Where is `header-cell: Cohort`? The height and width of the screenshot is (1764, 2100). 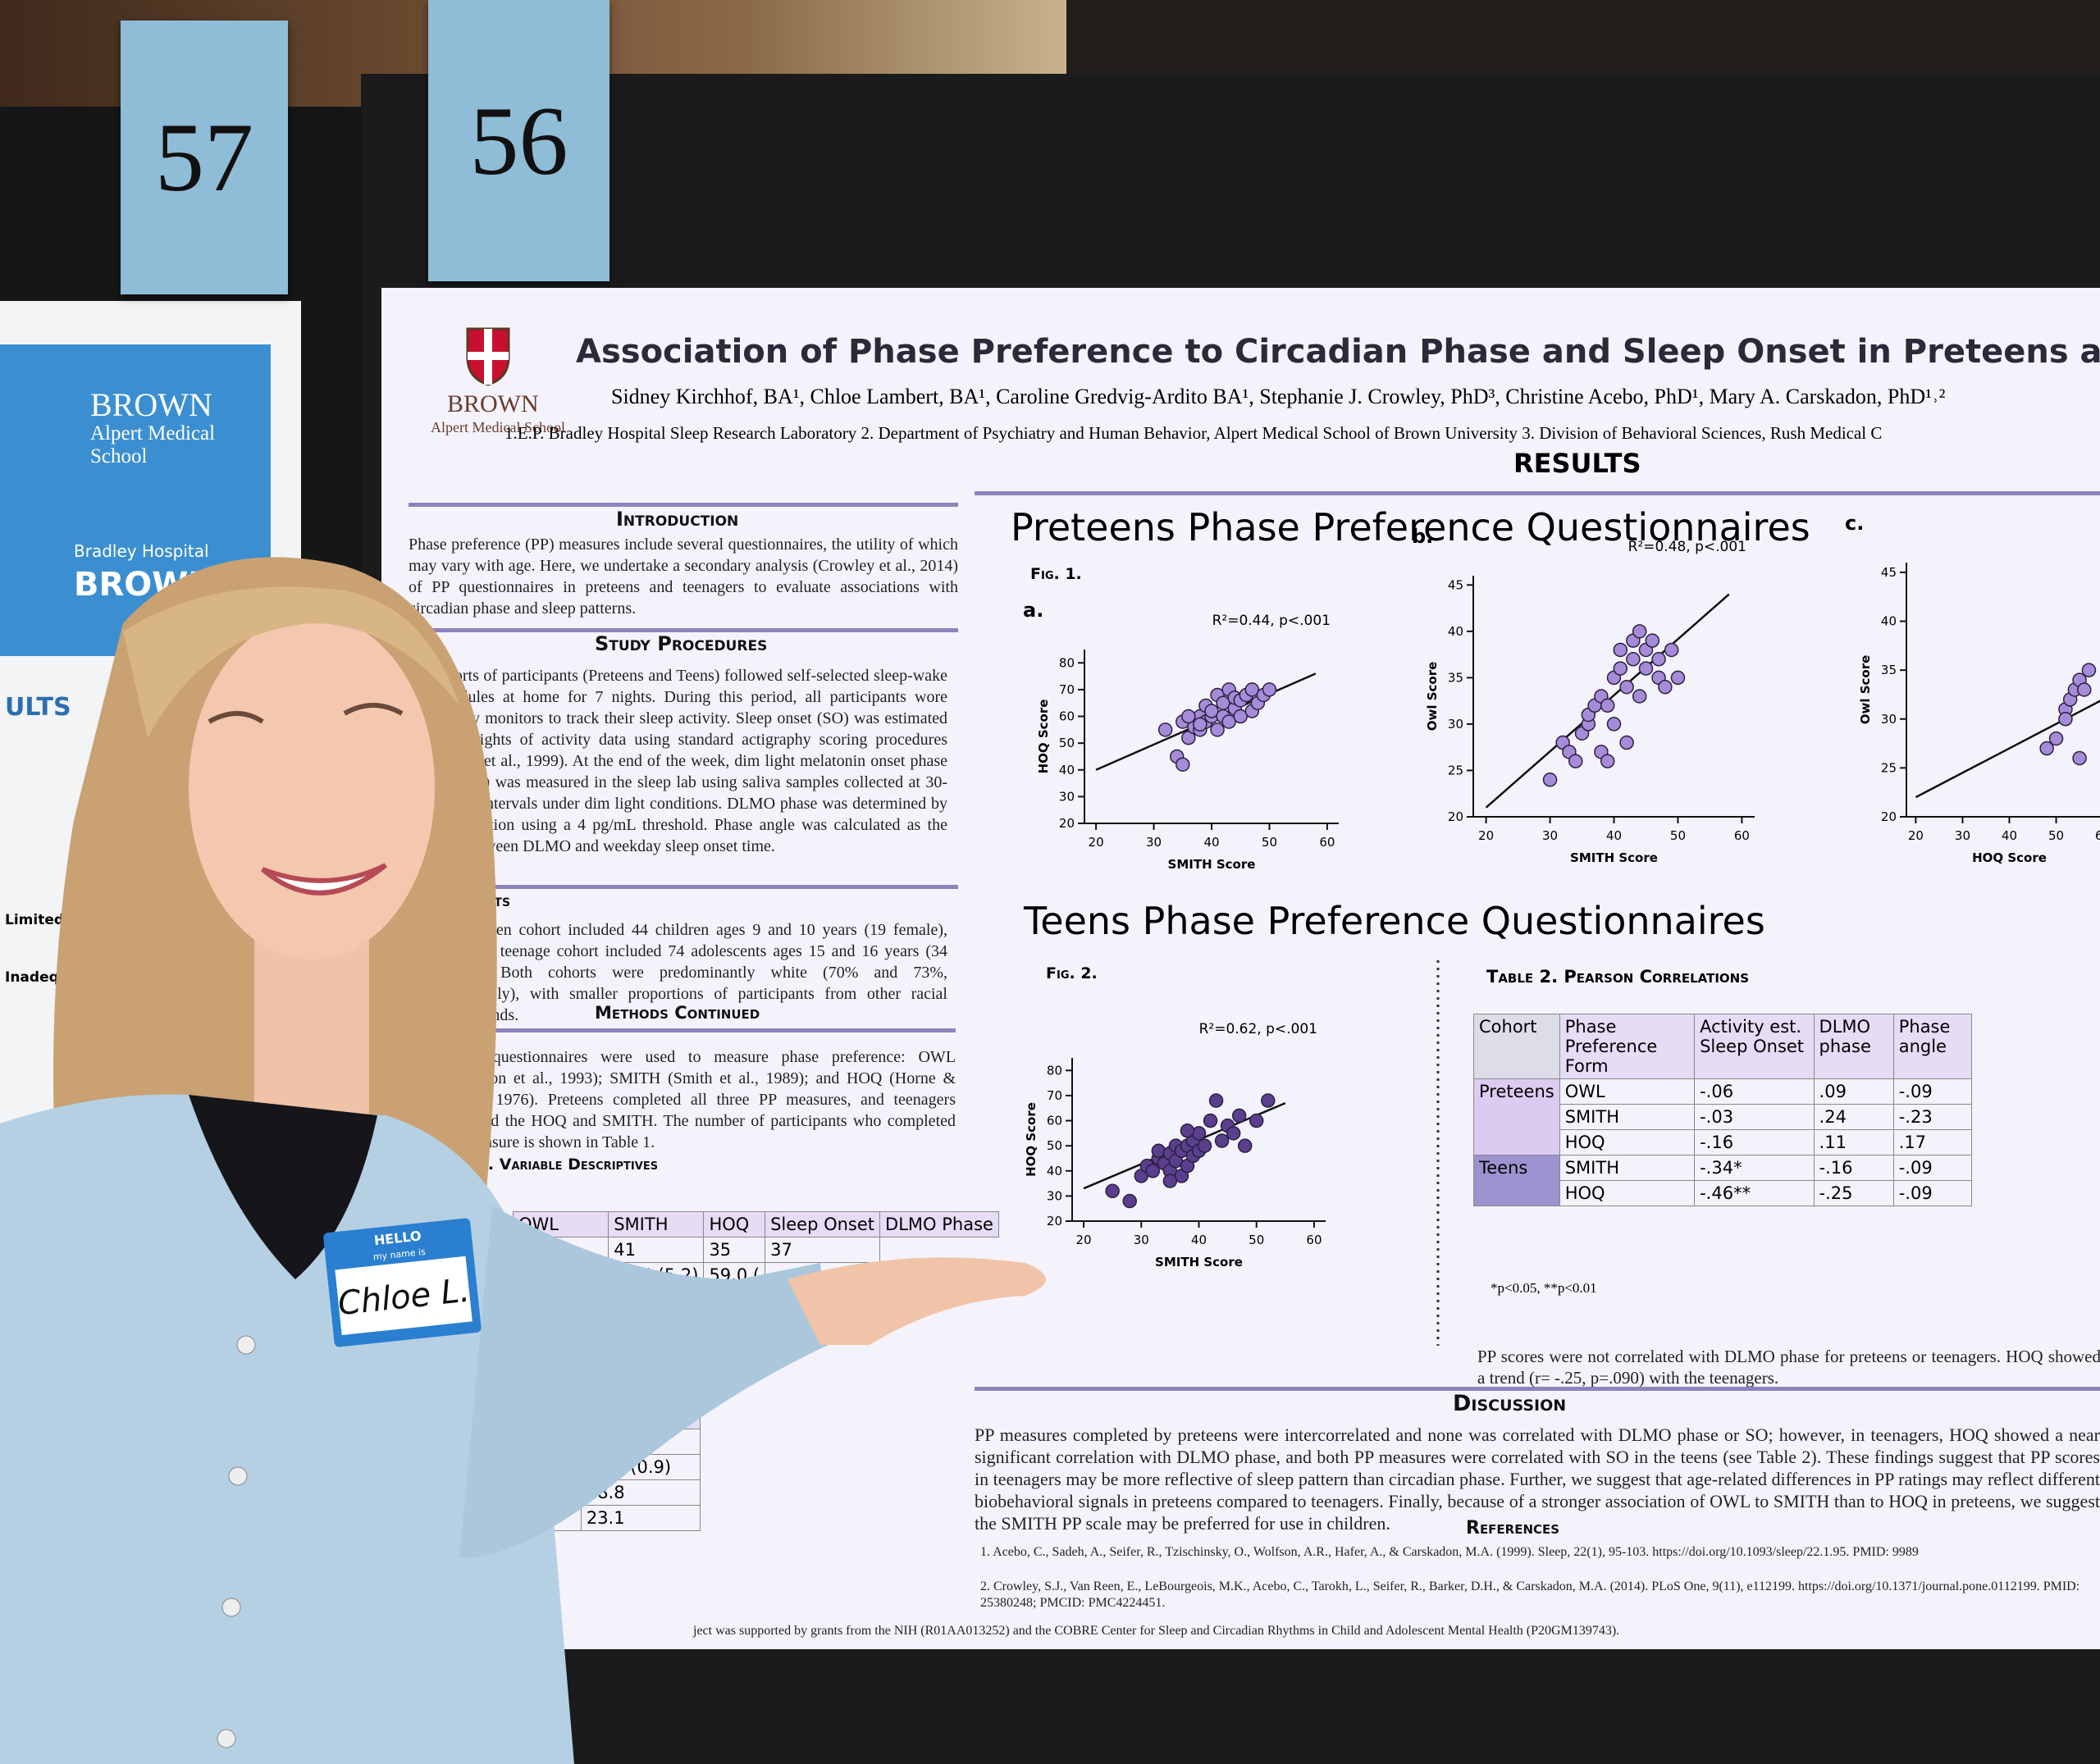
header-cell: Cohort is located at coordinates (1517, 1046).